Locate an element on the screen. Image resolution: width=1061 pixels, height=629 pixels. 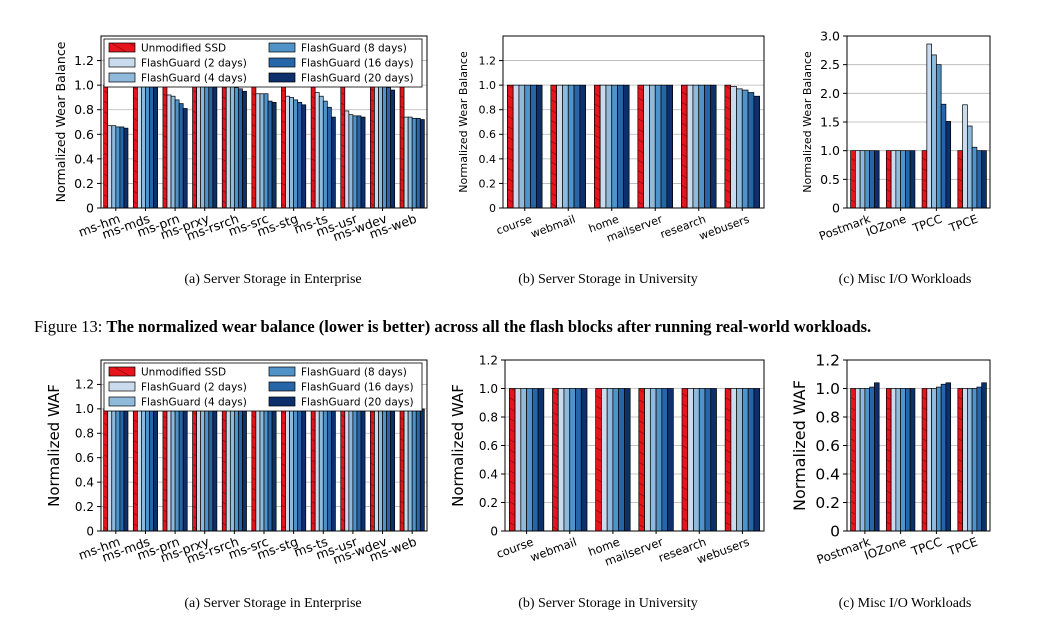
chart-0-ytick-label-4: 0.8 is located at coordinates (84, 109).